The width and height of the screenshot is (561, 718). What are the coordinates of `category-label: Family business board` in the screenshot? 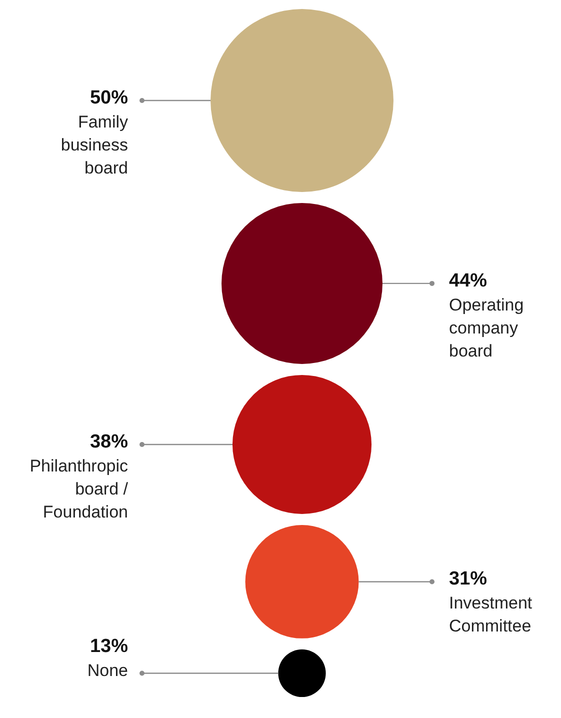 It's located at (94, 145).